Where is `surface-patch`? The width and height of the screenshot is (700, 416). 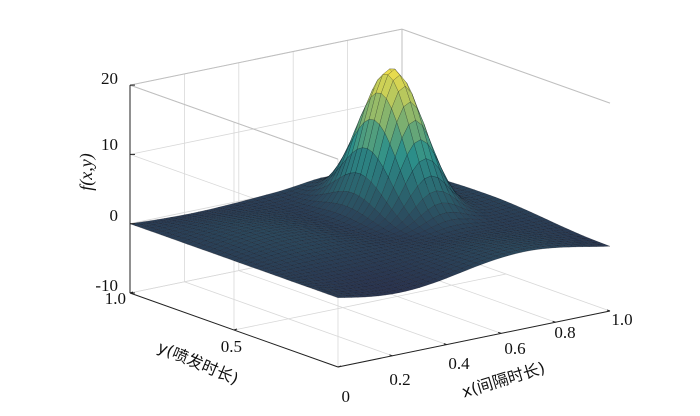 surface-patch is located at coordinates (604, 245).